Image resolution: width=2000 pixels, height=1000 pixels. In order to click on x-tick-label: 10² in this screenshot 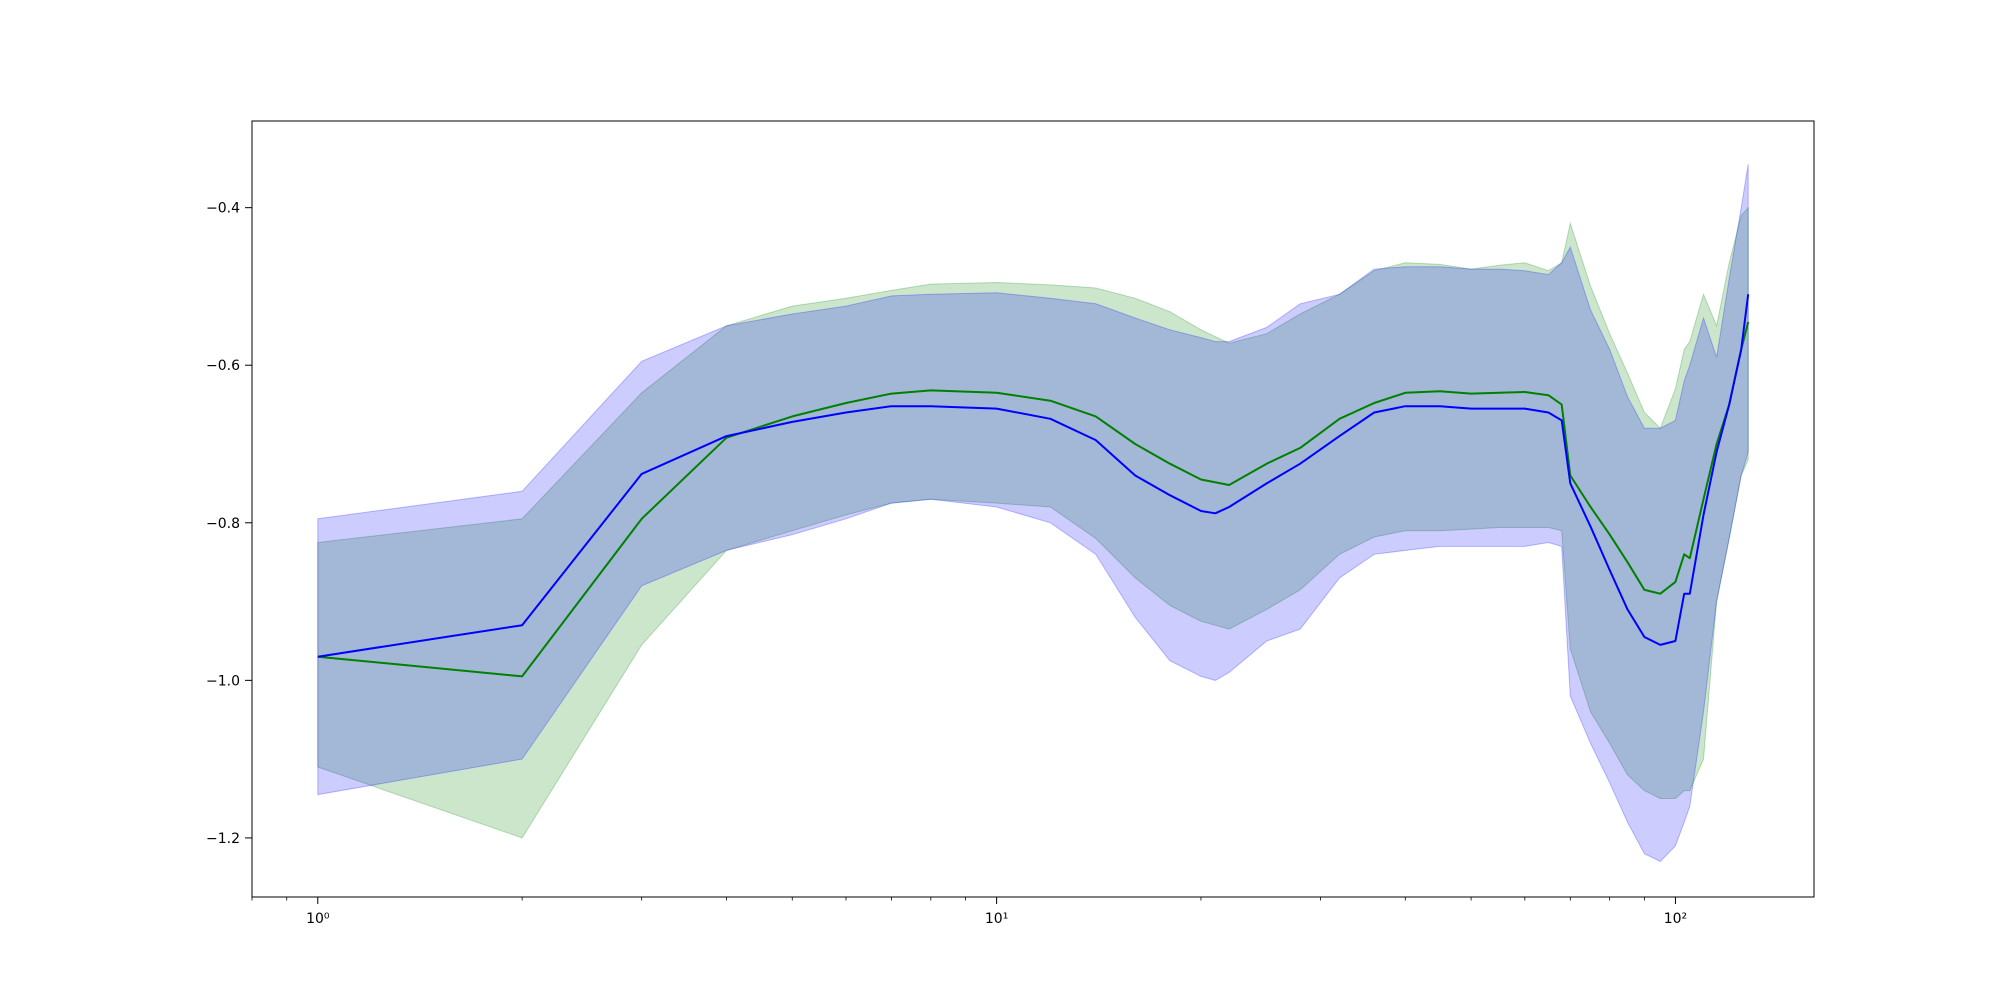, I will do `click(1675, 919)`.